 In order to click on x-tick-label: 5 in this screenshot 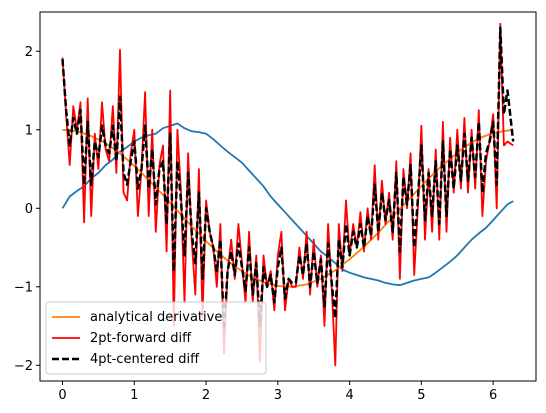, I will do `click(421, 395)`.